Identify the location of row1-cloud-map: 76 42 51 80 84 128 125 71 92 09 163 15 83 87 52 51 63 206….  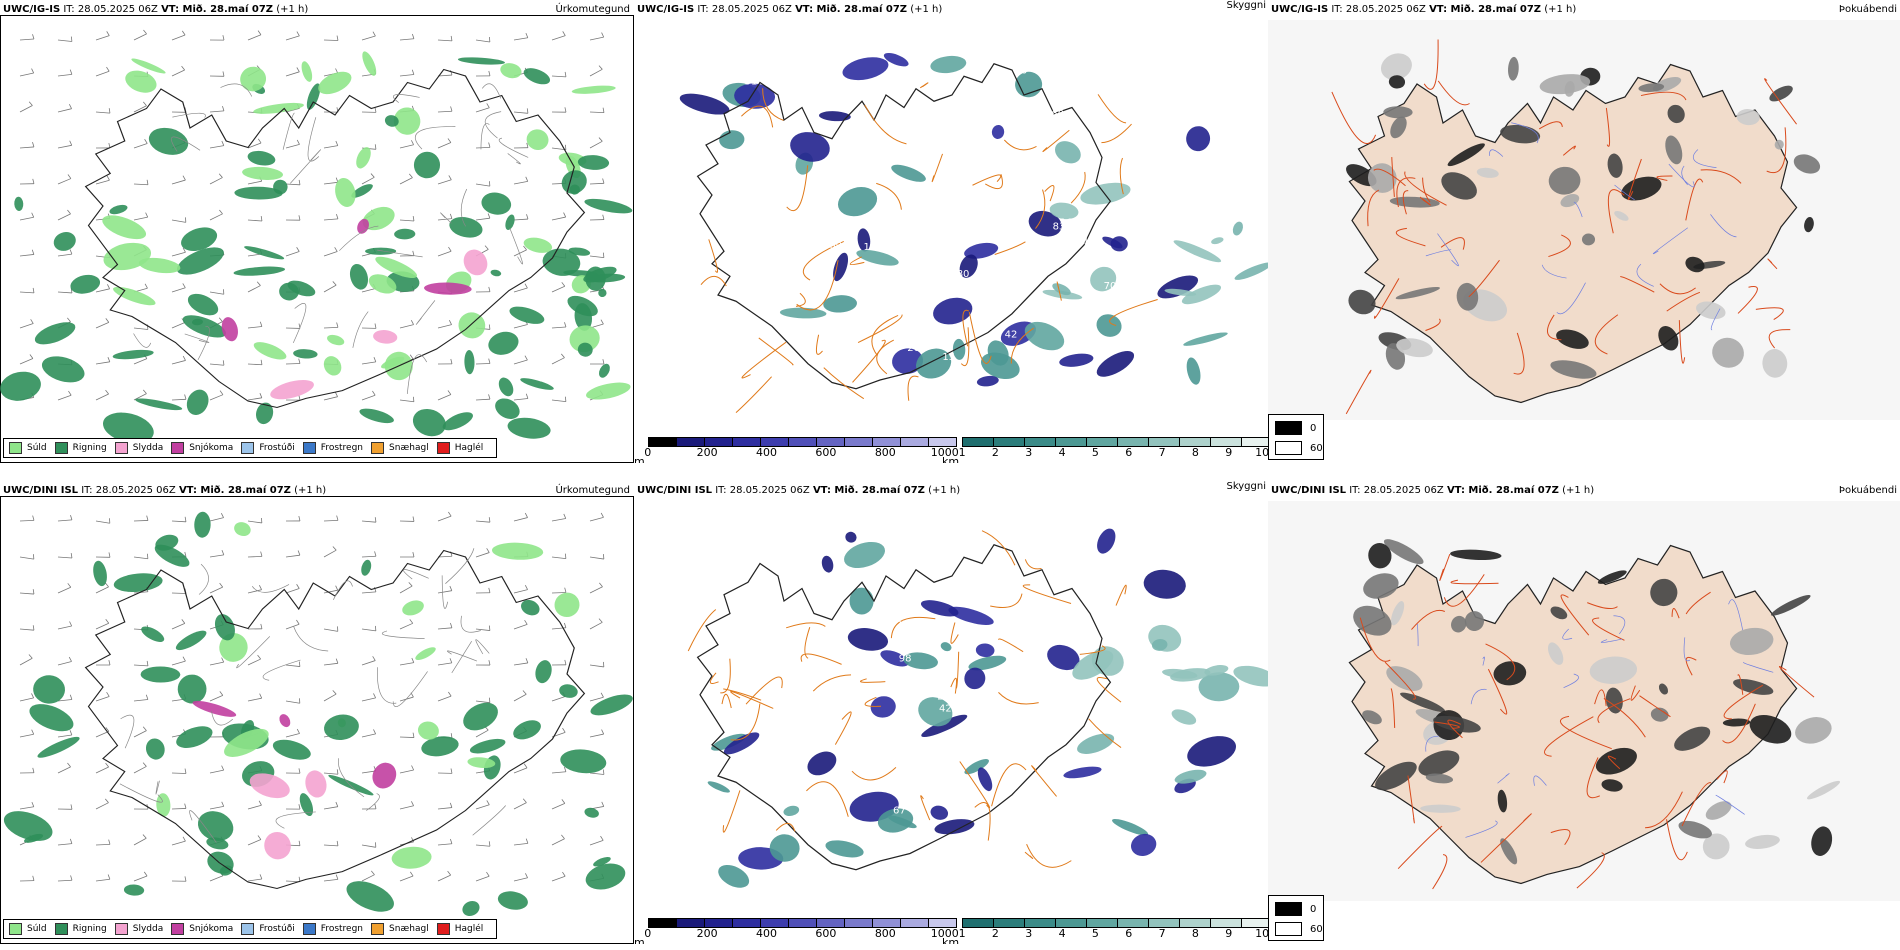
(973, 233).